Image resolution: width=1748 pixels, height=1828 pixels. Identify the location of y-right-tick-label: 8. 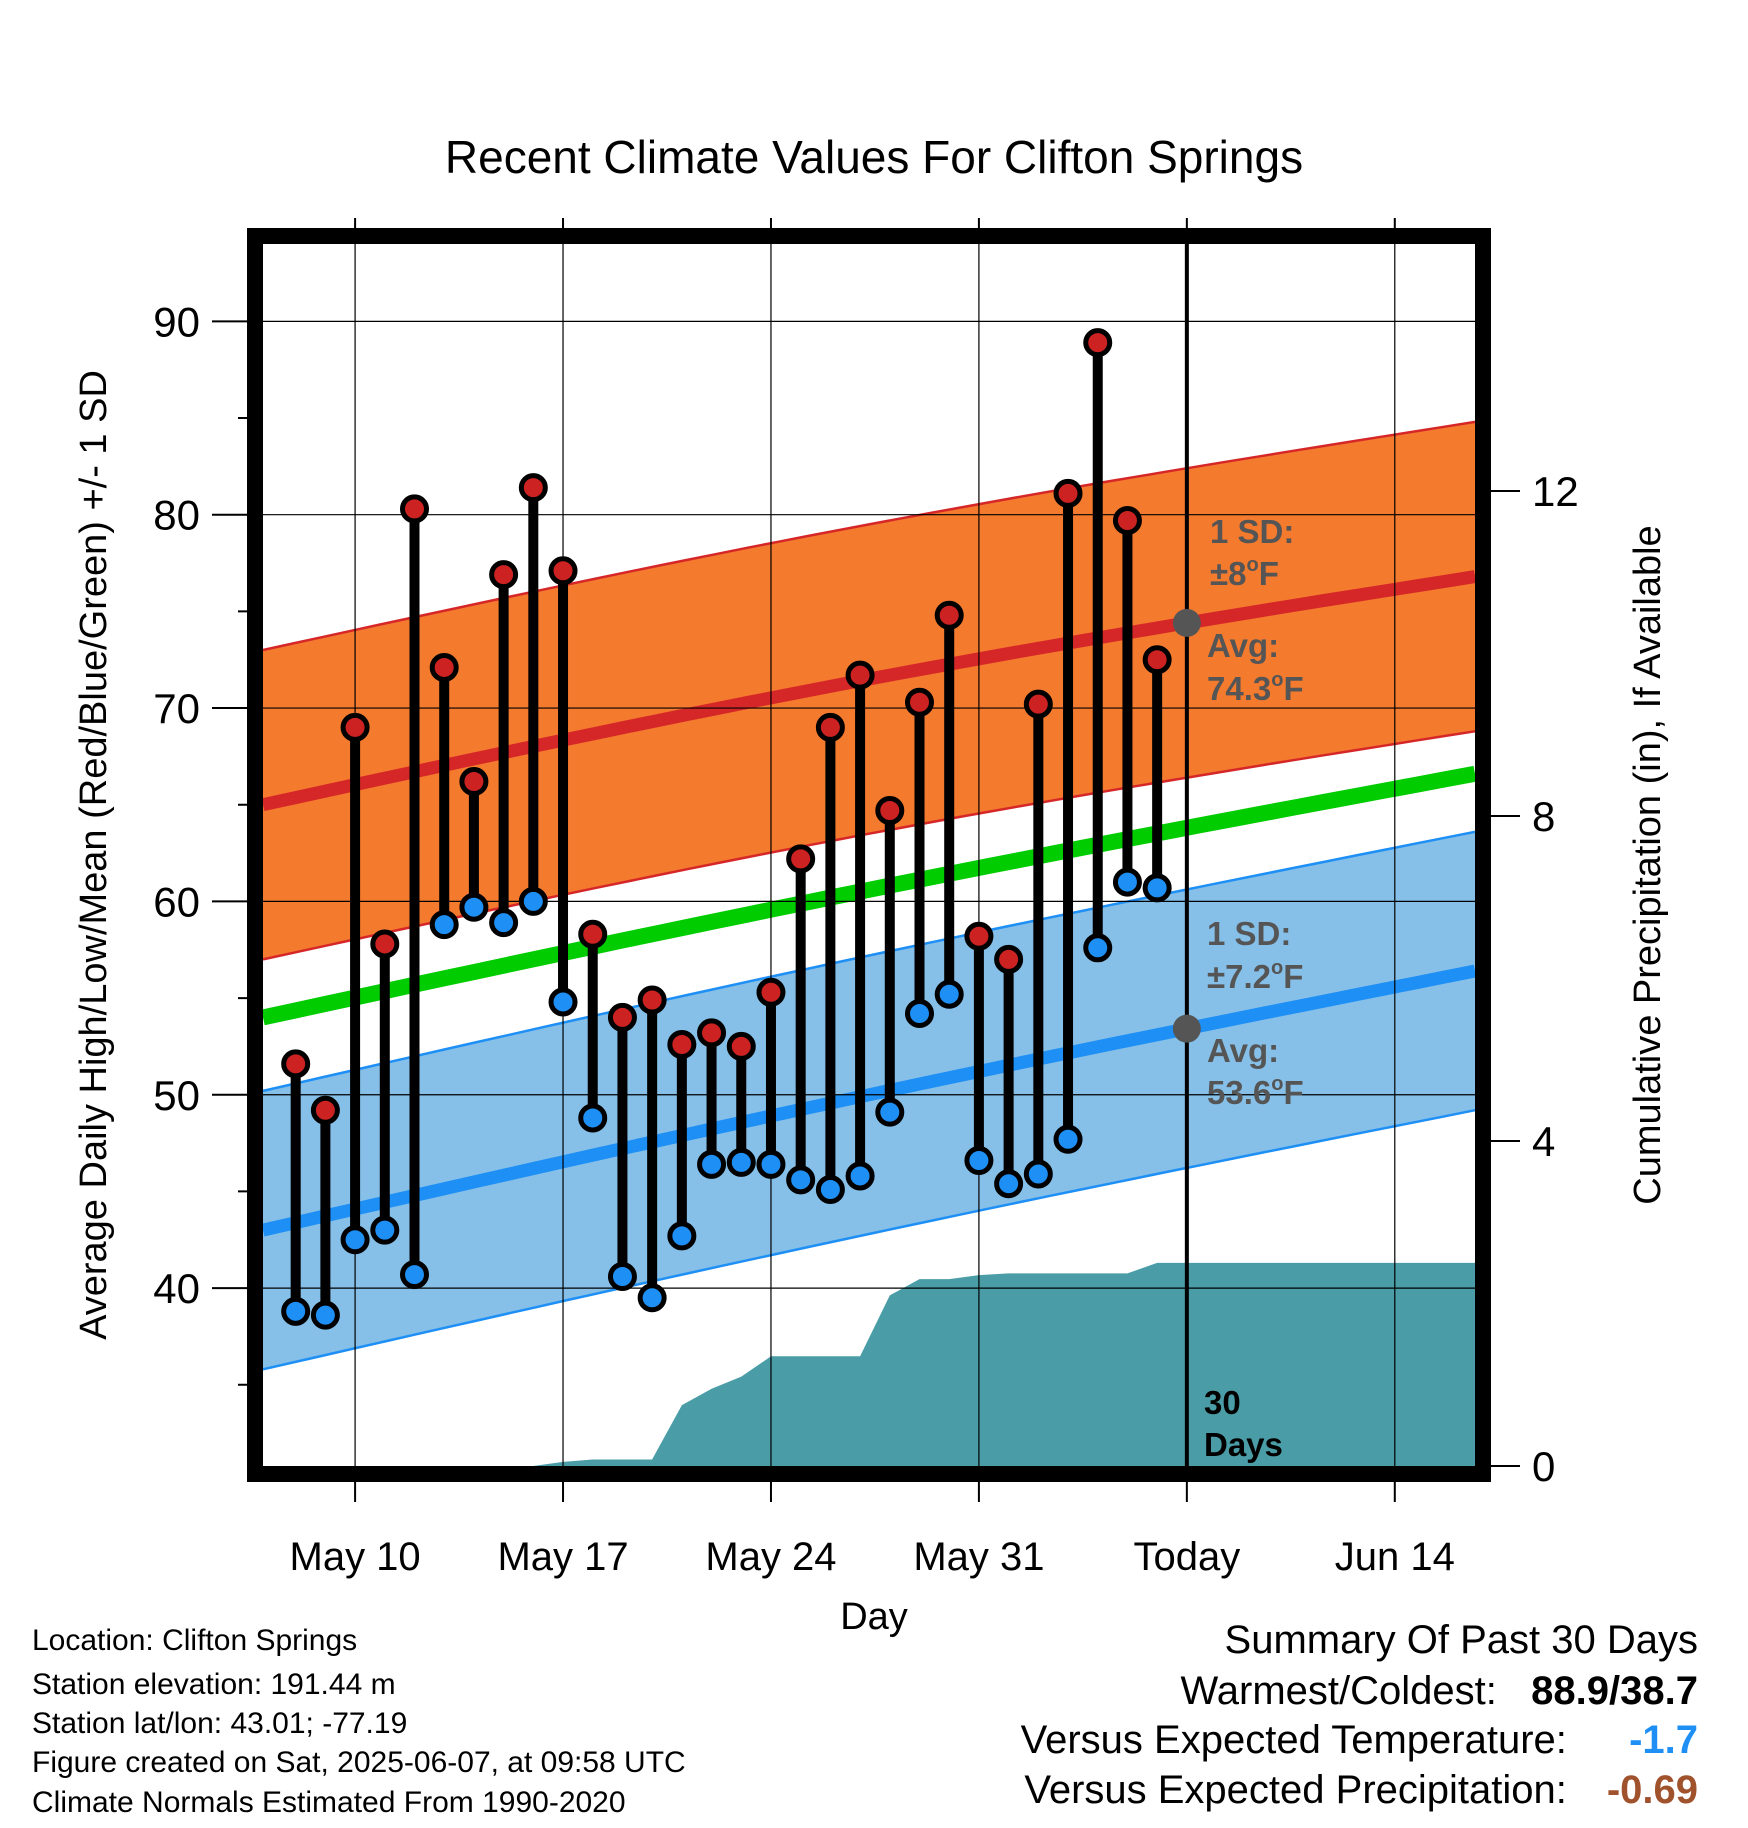
(1543, 816).